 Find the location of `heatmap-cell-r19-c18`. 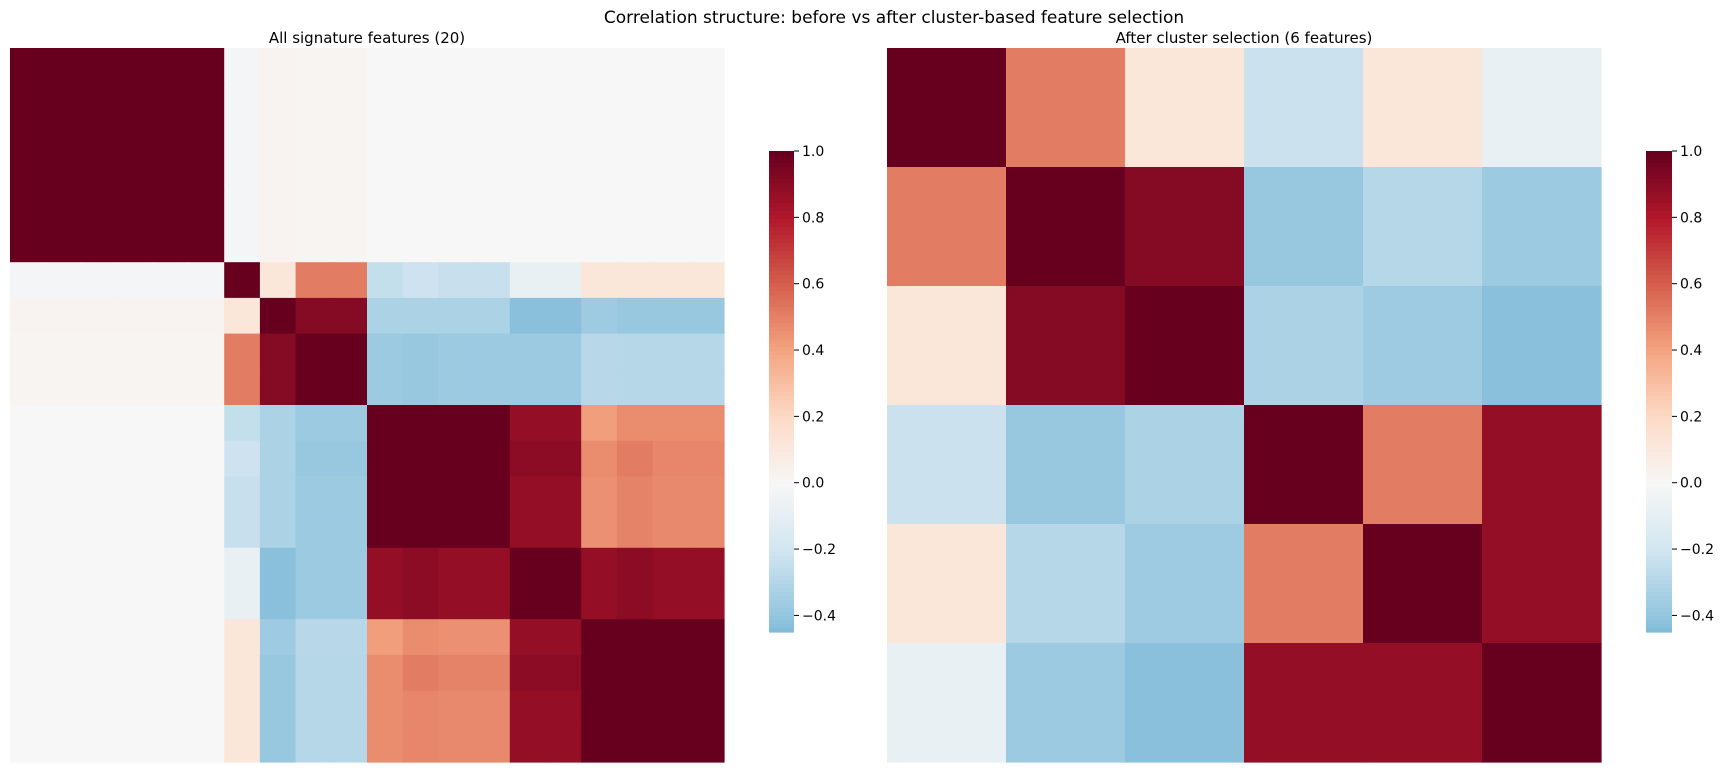

heatmap-cell-r19-c18 is located at coordinates (670, 744).